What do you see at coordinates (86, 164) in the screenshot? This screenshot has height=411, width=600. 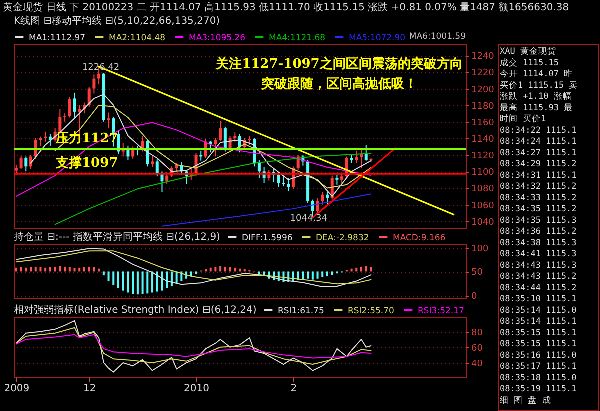 I see `ref-line-label: 支撑1097` at bounding box center [86, 164].